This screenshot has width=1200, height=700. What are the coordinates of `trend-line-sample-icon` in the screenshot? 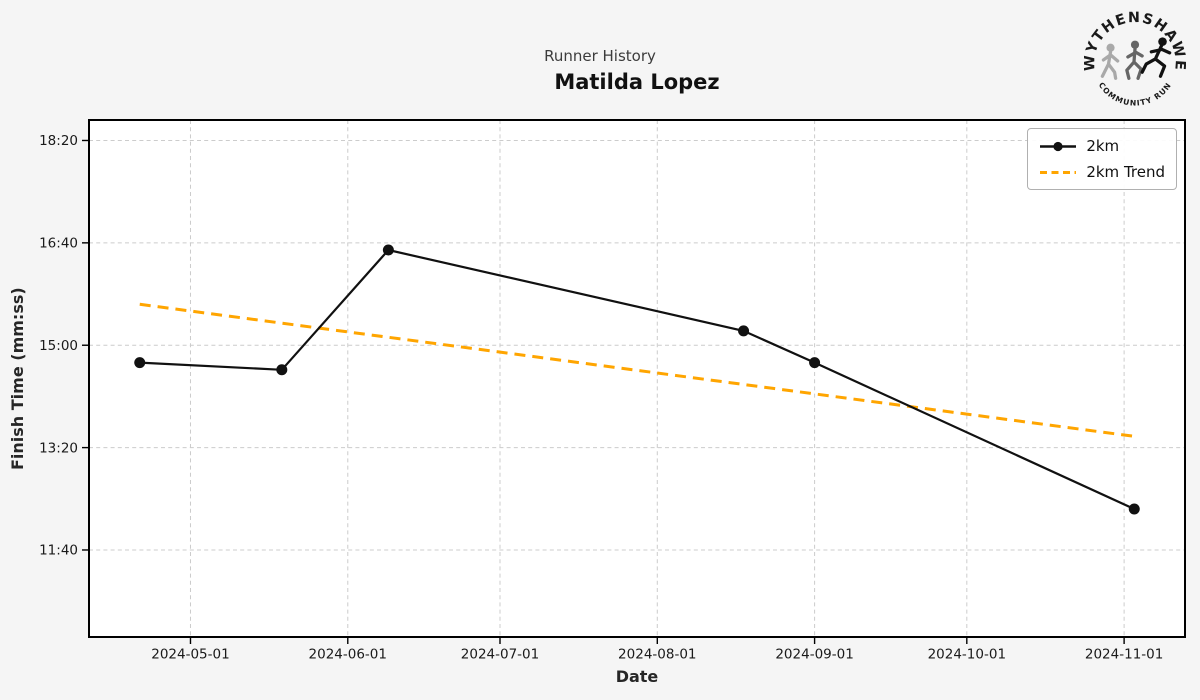 It's located at (1058, 172).